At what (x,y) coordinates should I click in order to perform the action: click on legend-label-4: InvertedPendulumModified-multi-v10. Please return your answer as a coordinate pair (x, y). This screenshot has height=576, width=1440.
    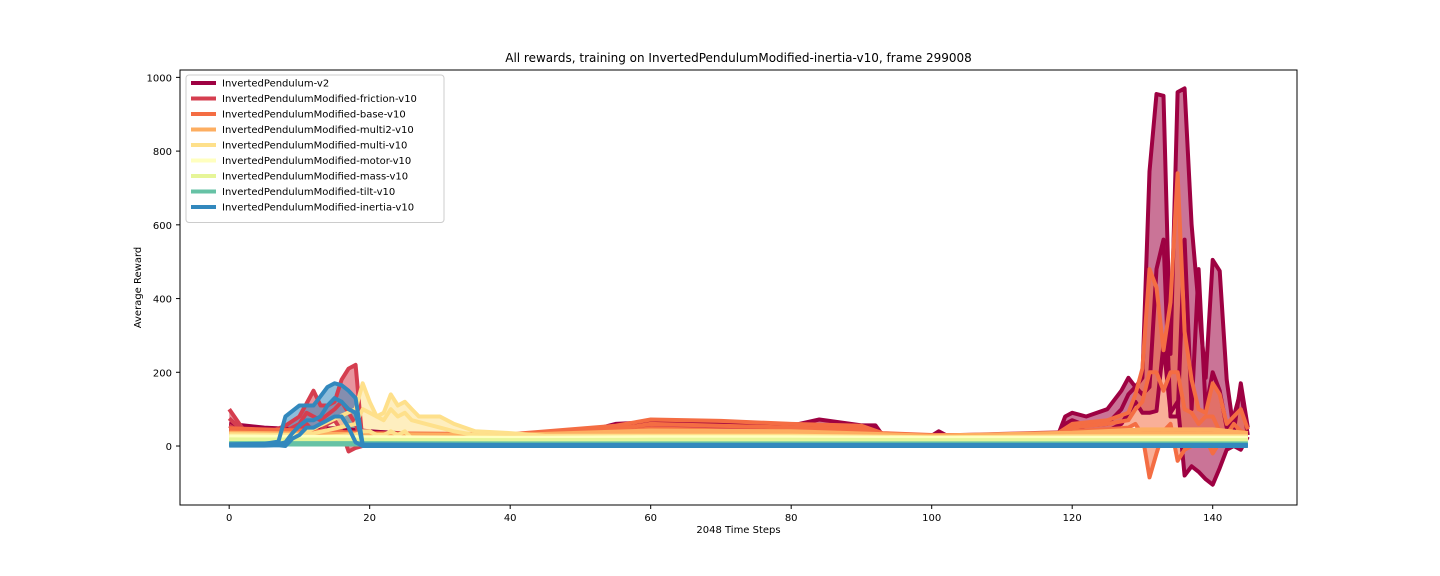
    Looking at the image, I should click on (314, 146).